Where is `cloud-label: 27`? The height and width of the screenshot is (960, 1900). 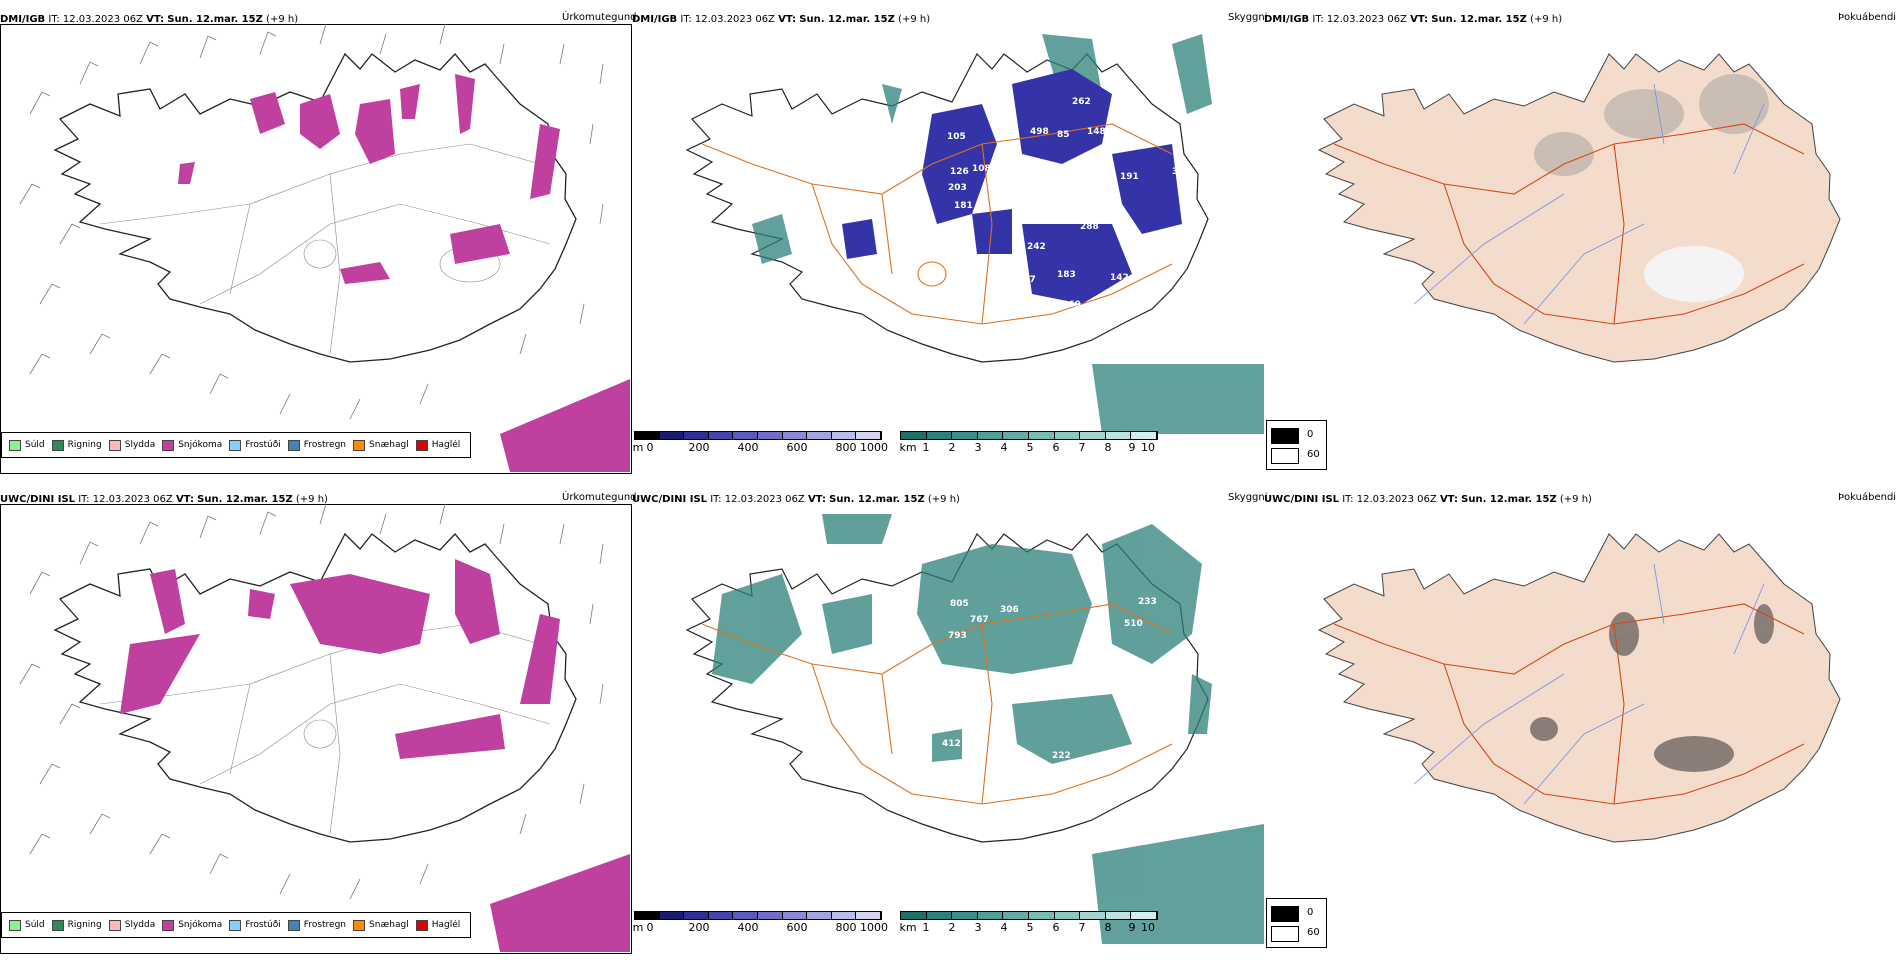
cloud-label: 27 is located at coordinates (880, 274).